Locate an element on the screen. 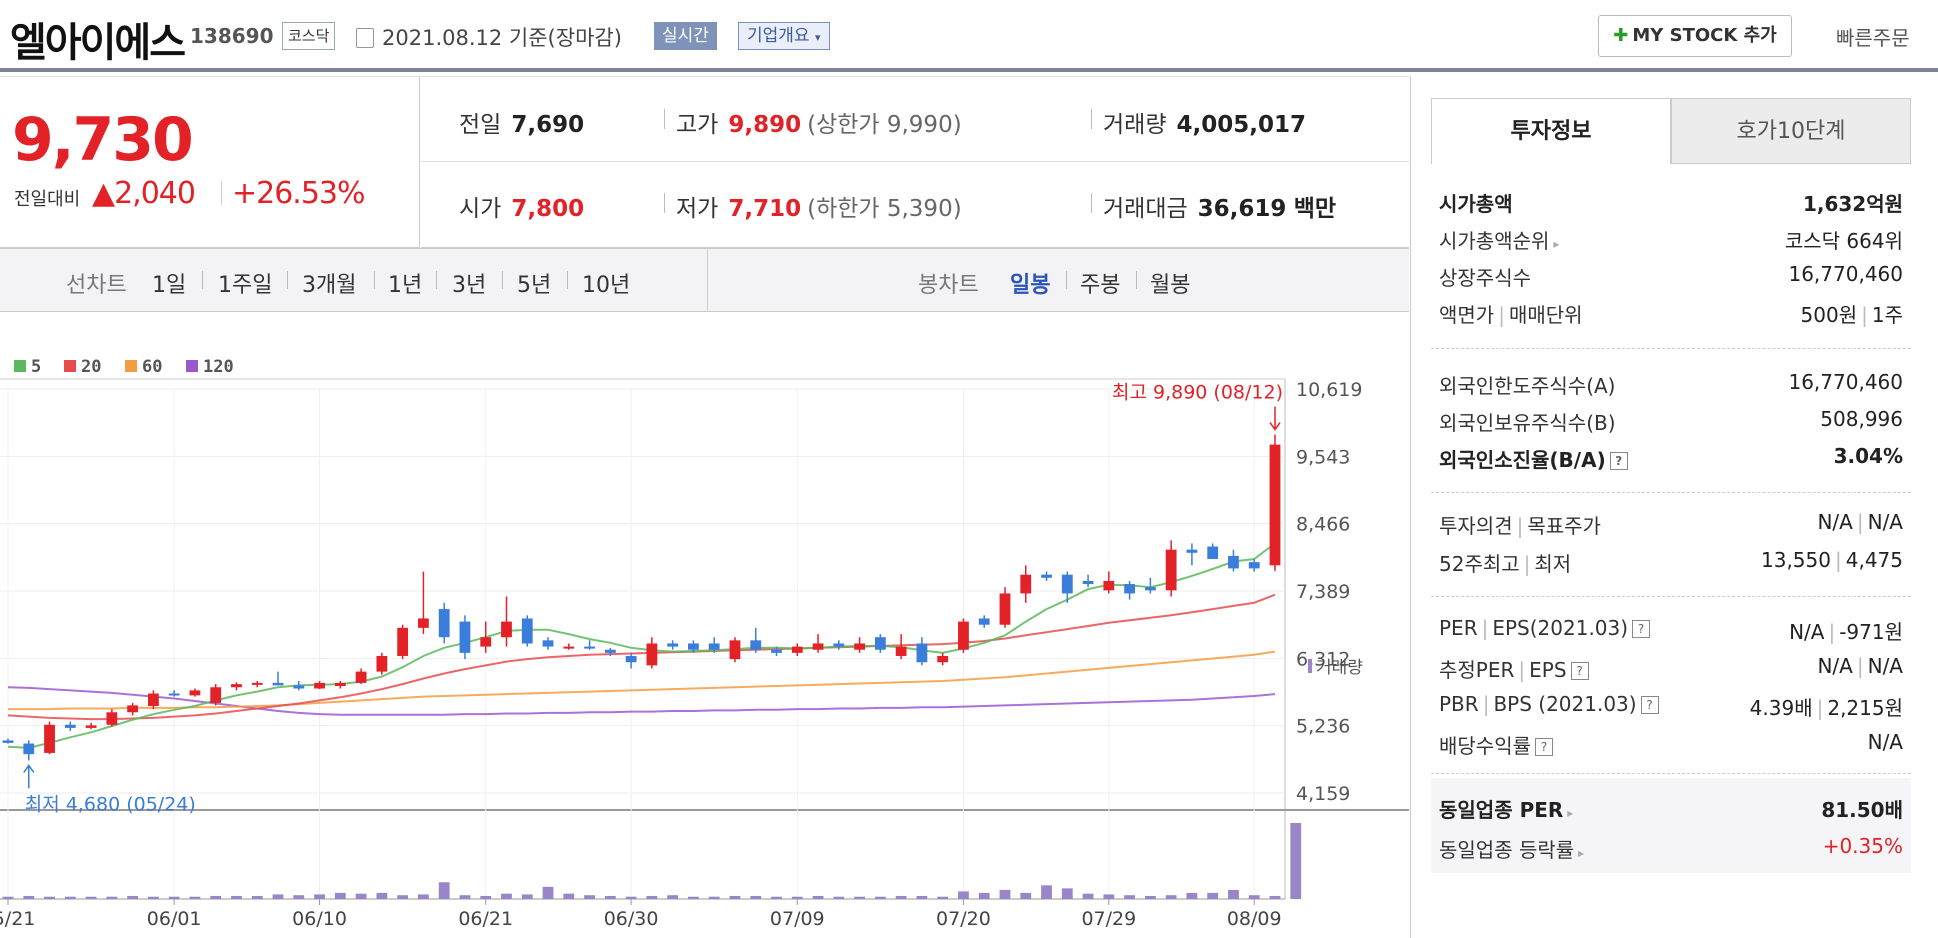  info-row: 52주최고 | 최저 13,550 | 4,475 is located at coordinates (1671, 563).